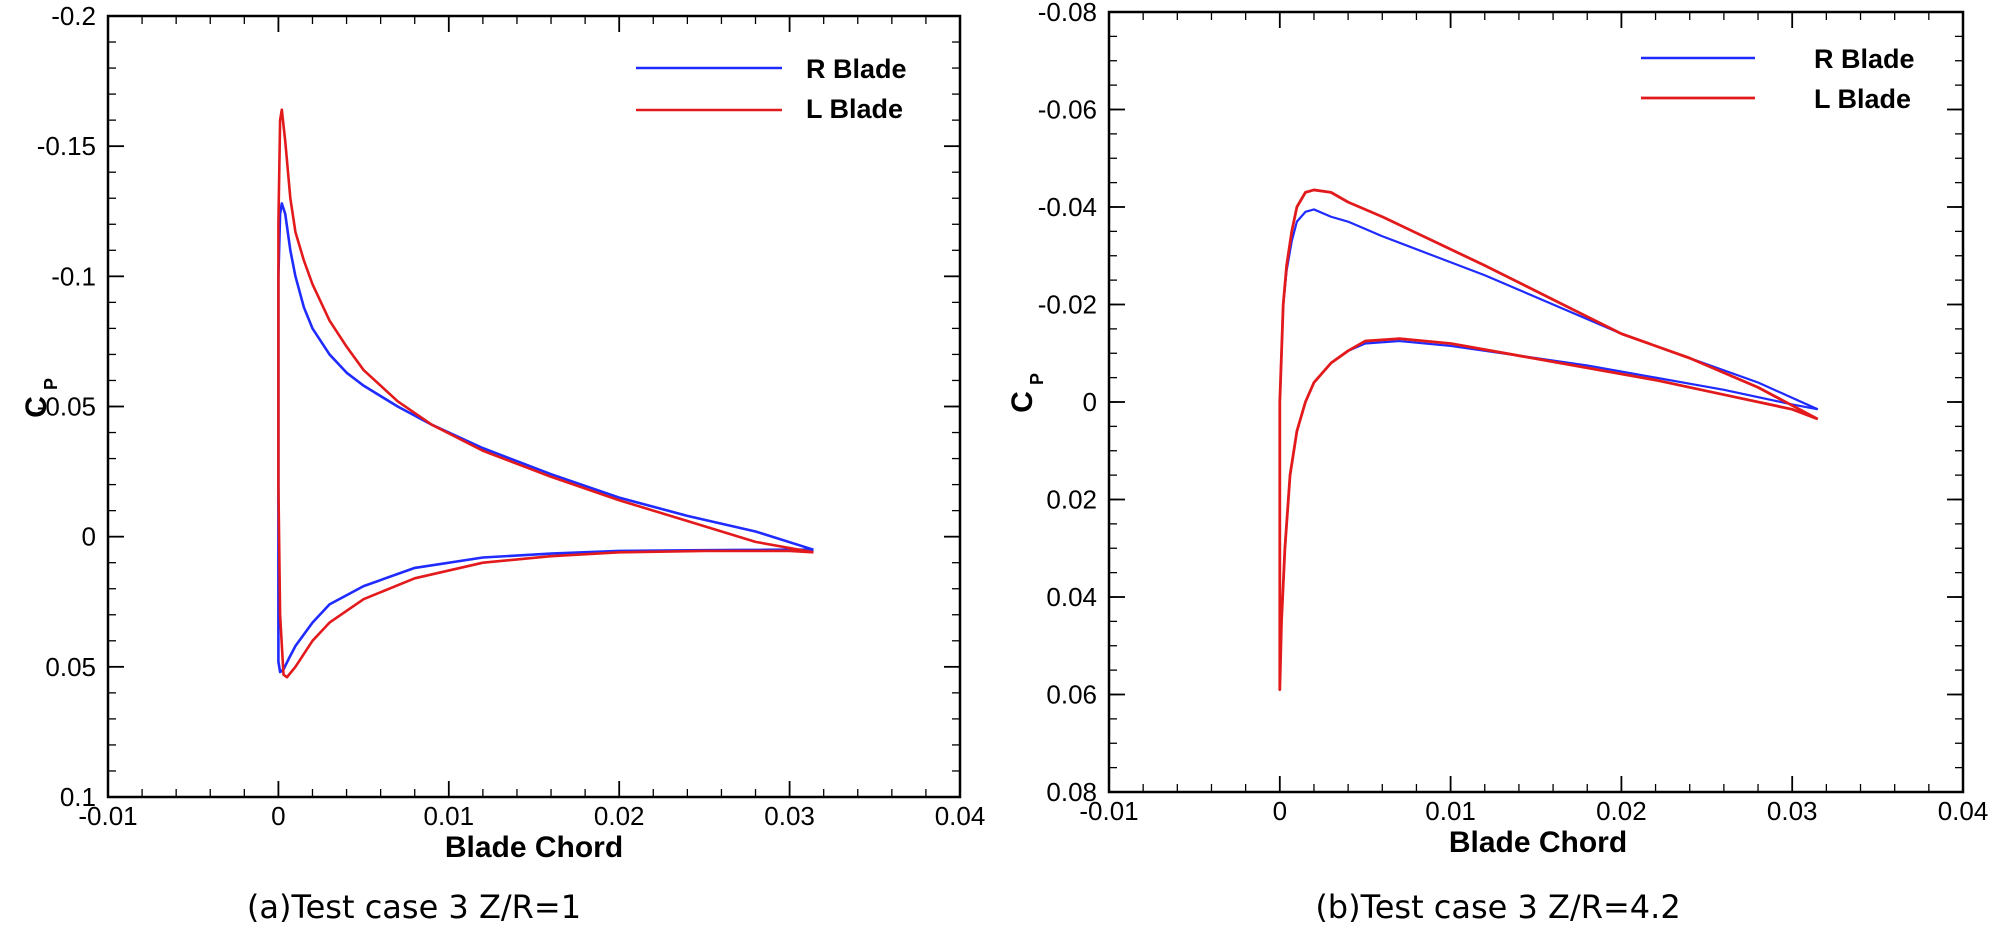 This screenshot has height=928, width=1999. I want to click on y-axis-title-main-right: C, so click(1022, 402).